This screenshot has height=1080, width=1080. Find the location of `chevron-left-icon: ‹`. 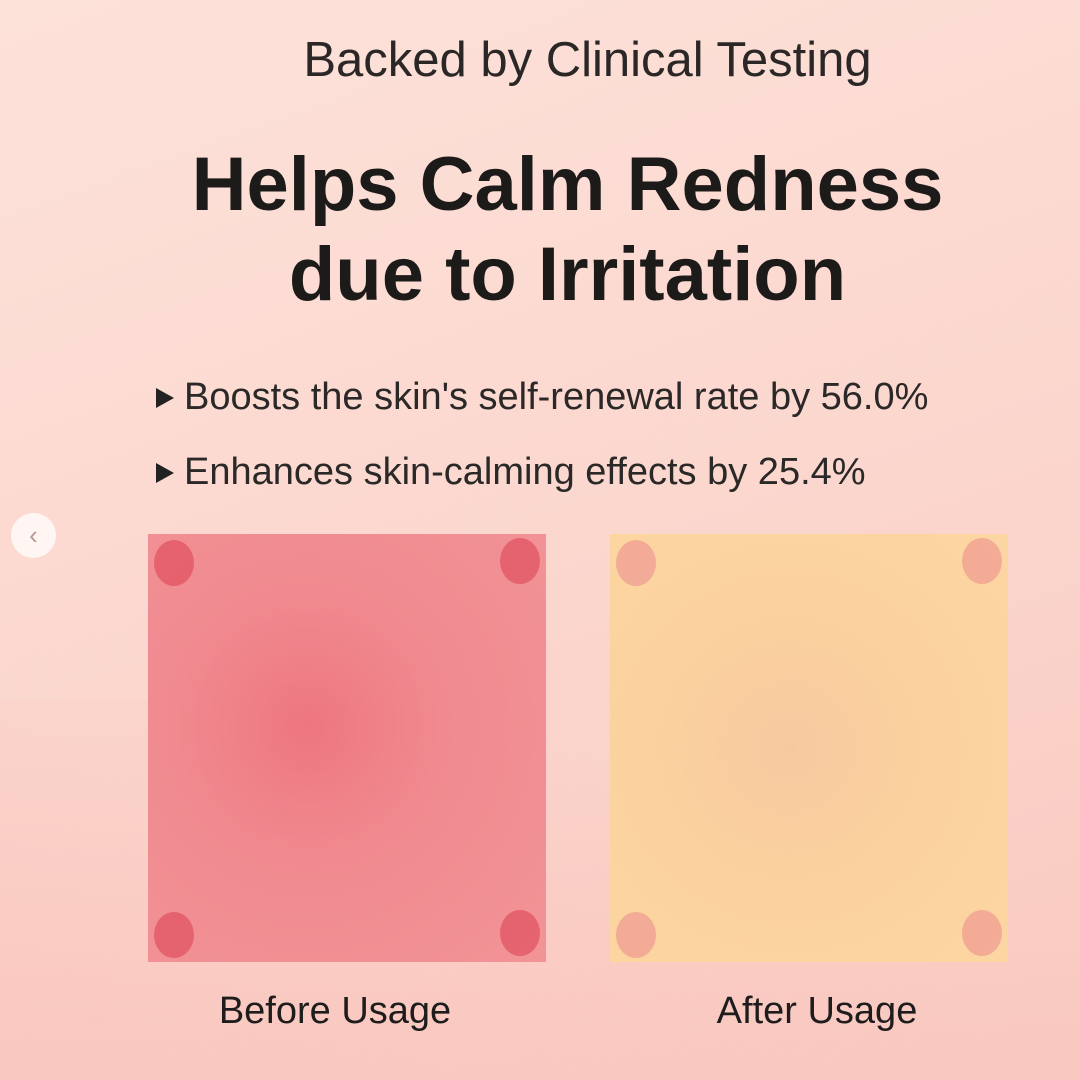

chevron-left-icon: ‹ is located at coordinates (33, 535).